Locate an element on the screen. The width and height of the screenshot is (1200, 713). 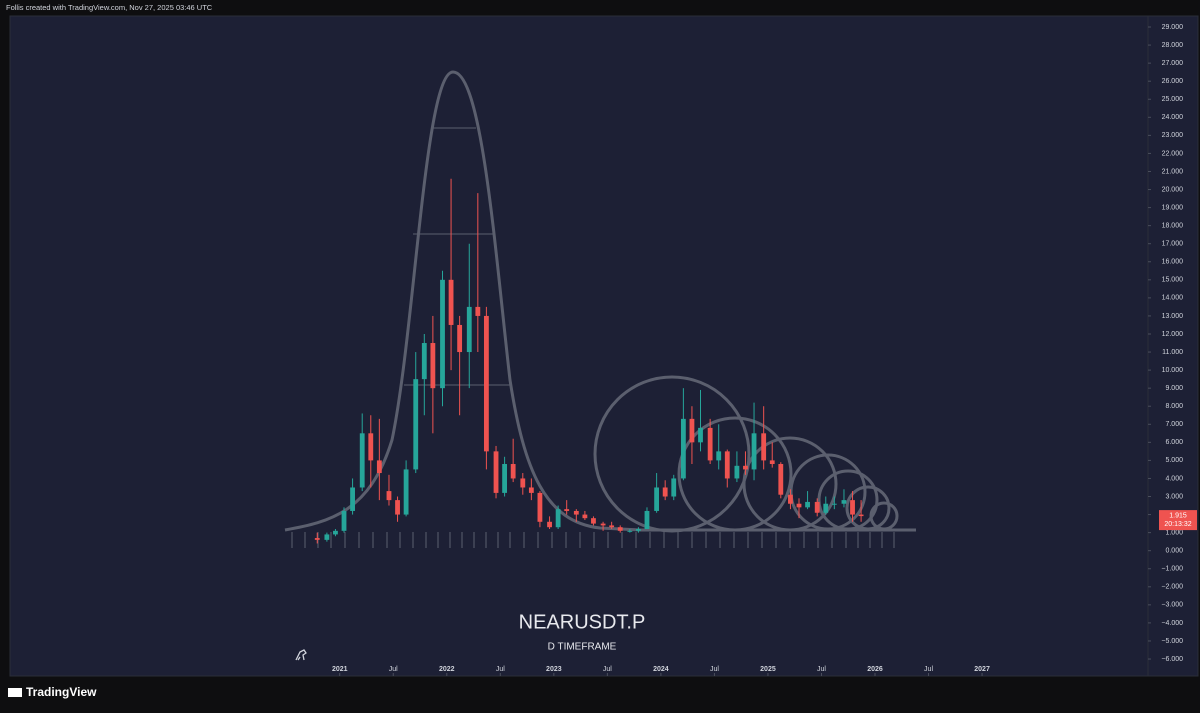
y-tick-label: 21.000 is located at coordinates (1173, 171).